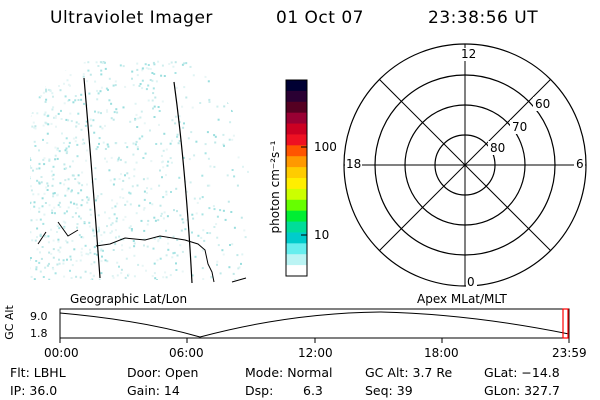  I want to click on lat-label-70: 70, so click(520, 127).